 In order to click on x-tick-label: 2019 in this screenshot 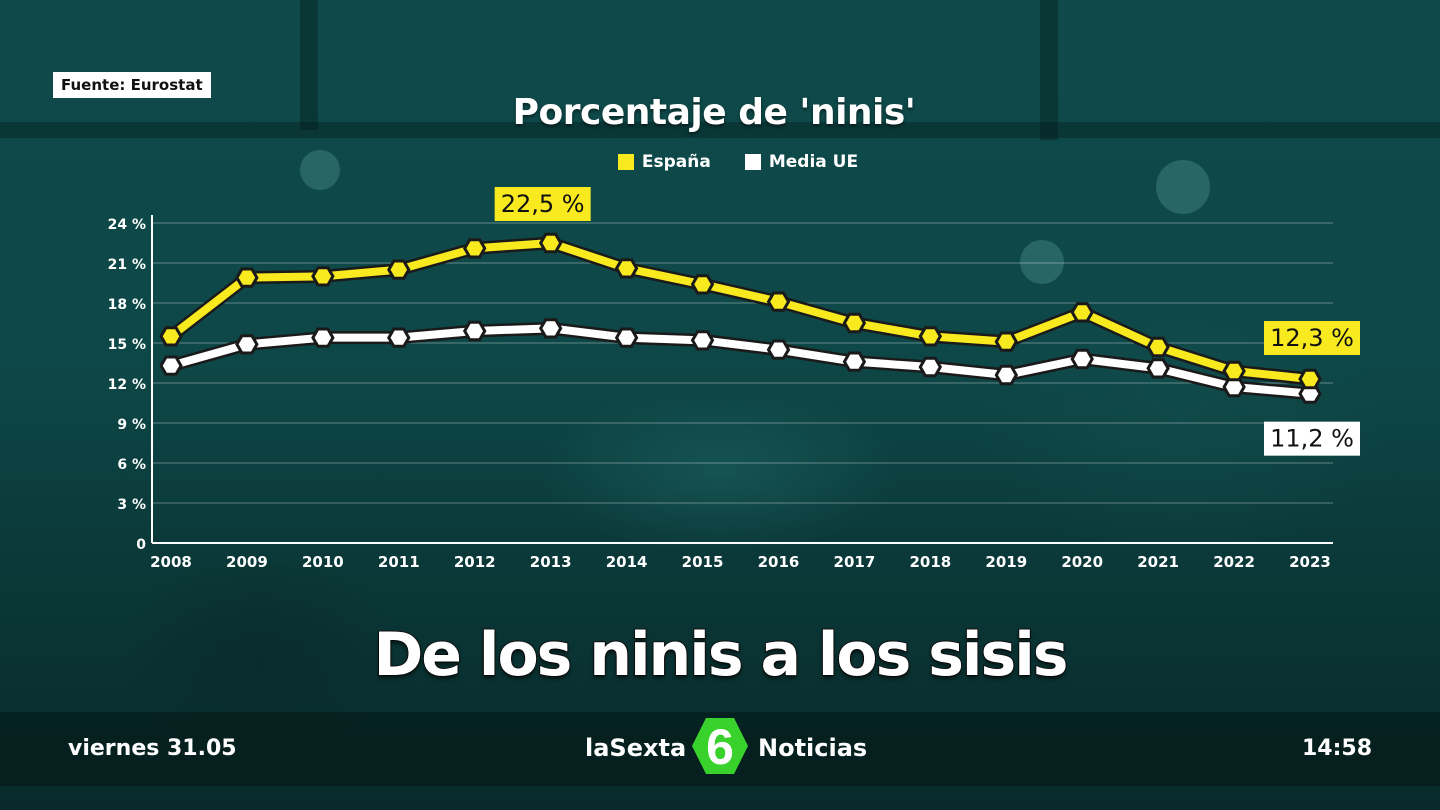, I will do `click(1006, 562)`.